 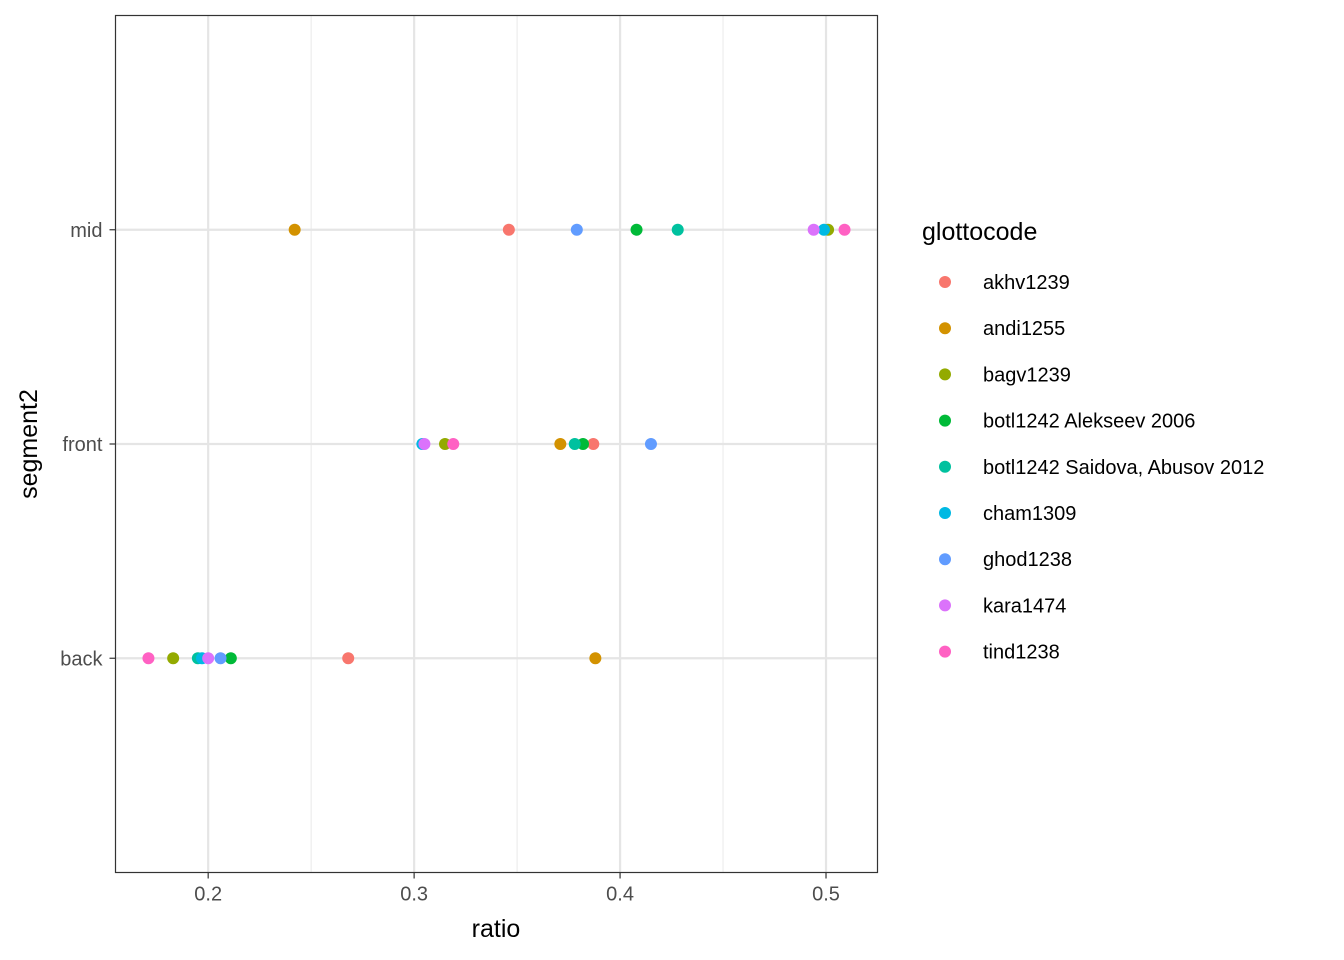 I want to click on legend-item: botl1242 Alekseev 2006, so click(x=1067, y=422).